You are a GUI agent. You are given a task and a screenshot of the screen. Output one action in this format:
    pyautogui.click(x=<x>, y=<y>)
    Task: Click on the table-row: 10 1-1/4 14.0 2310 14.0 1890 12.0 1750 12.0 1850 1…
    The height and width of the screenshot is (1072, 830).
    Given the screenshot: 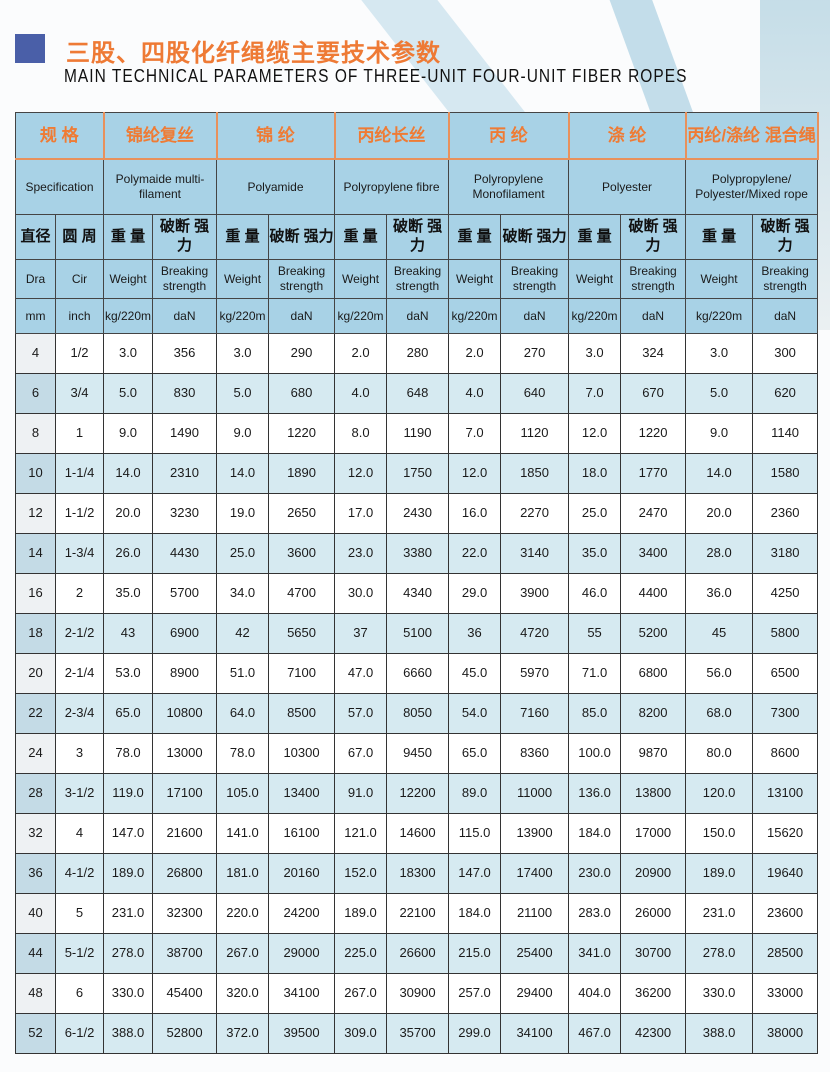 What is the action you would take?
    pyautogui.click(x=417, y=473)
    